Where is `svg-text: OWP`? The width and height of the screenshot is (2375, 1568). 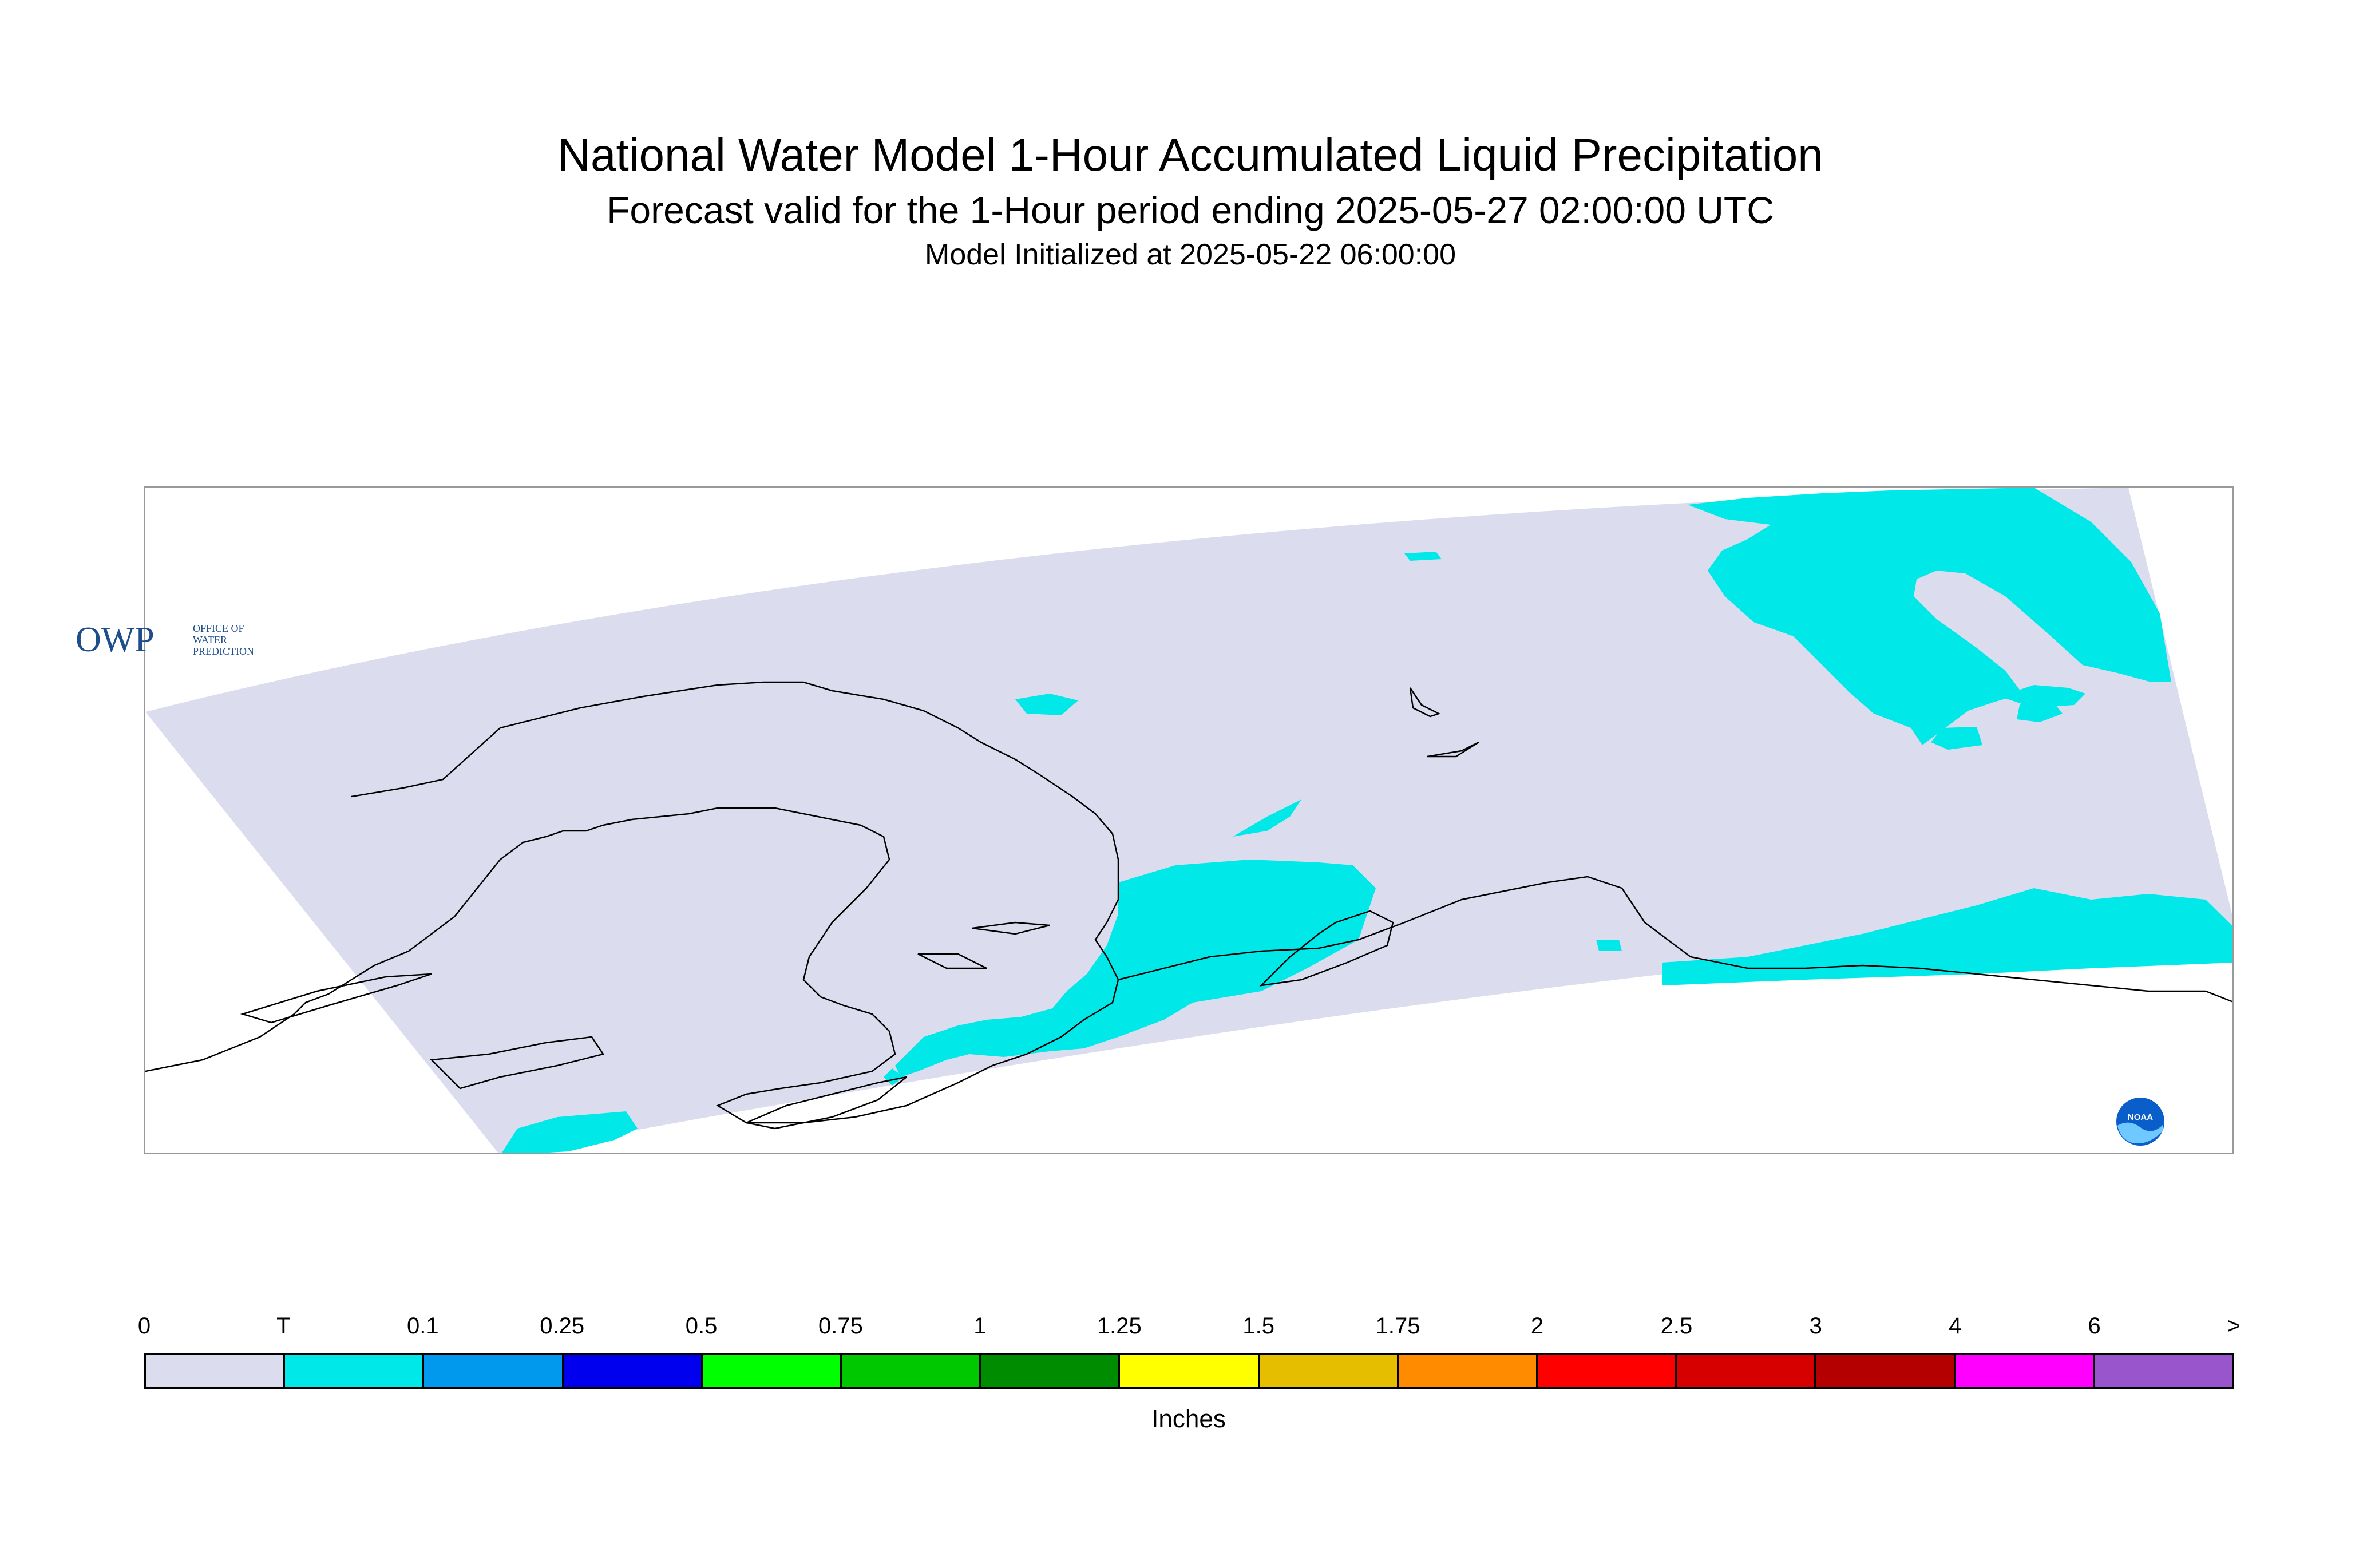
svg-text: OWP is located at coordinates (116, 639).